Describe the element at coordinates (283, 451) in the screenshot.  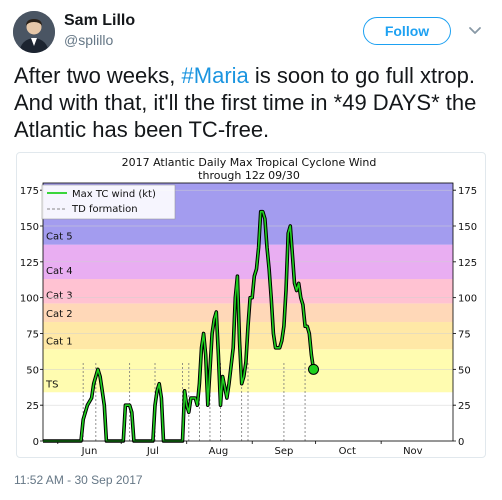
I see `x-tick-label: Sep` at that location.